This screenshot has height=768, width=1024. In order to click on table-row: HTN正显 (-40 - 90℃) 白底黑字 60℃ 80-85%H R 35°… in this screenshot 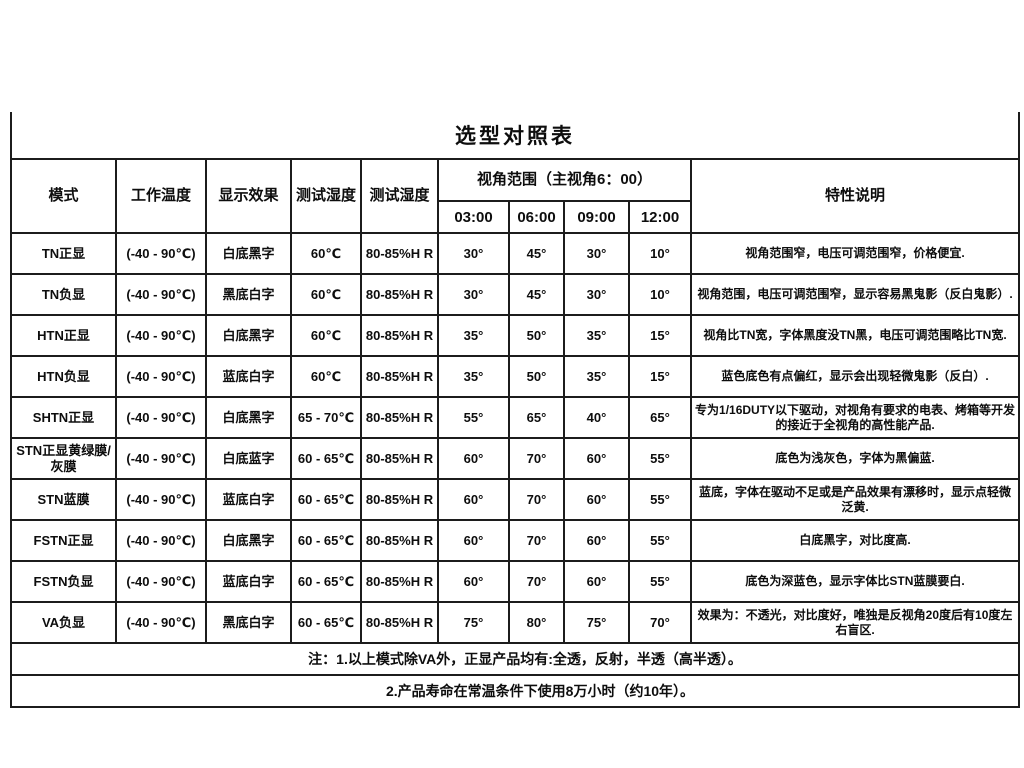, I will do `click(515, 335)`.